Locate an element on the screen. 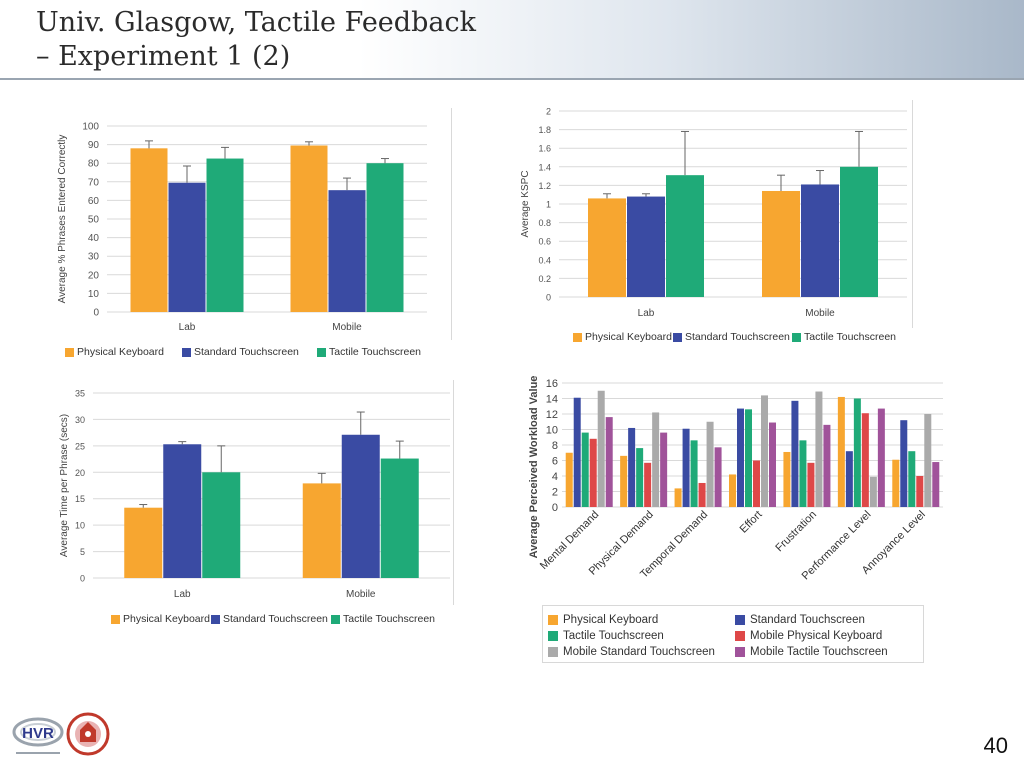  y-tick-label: 80 is located at coordinates (94, 164).